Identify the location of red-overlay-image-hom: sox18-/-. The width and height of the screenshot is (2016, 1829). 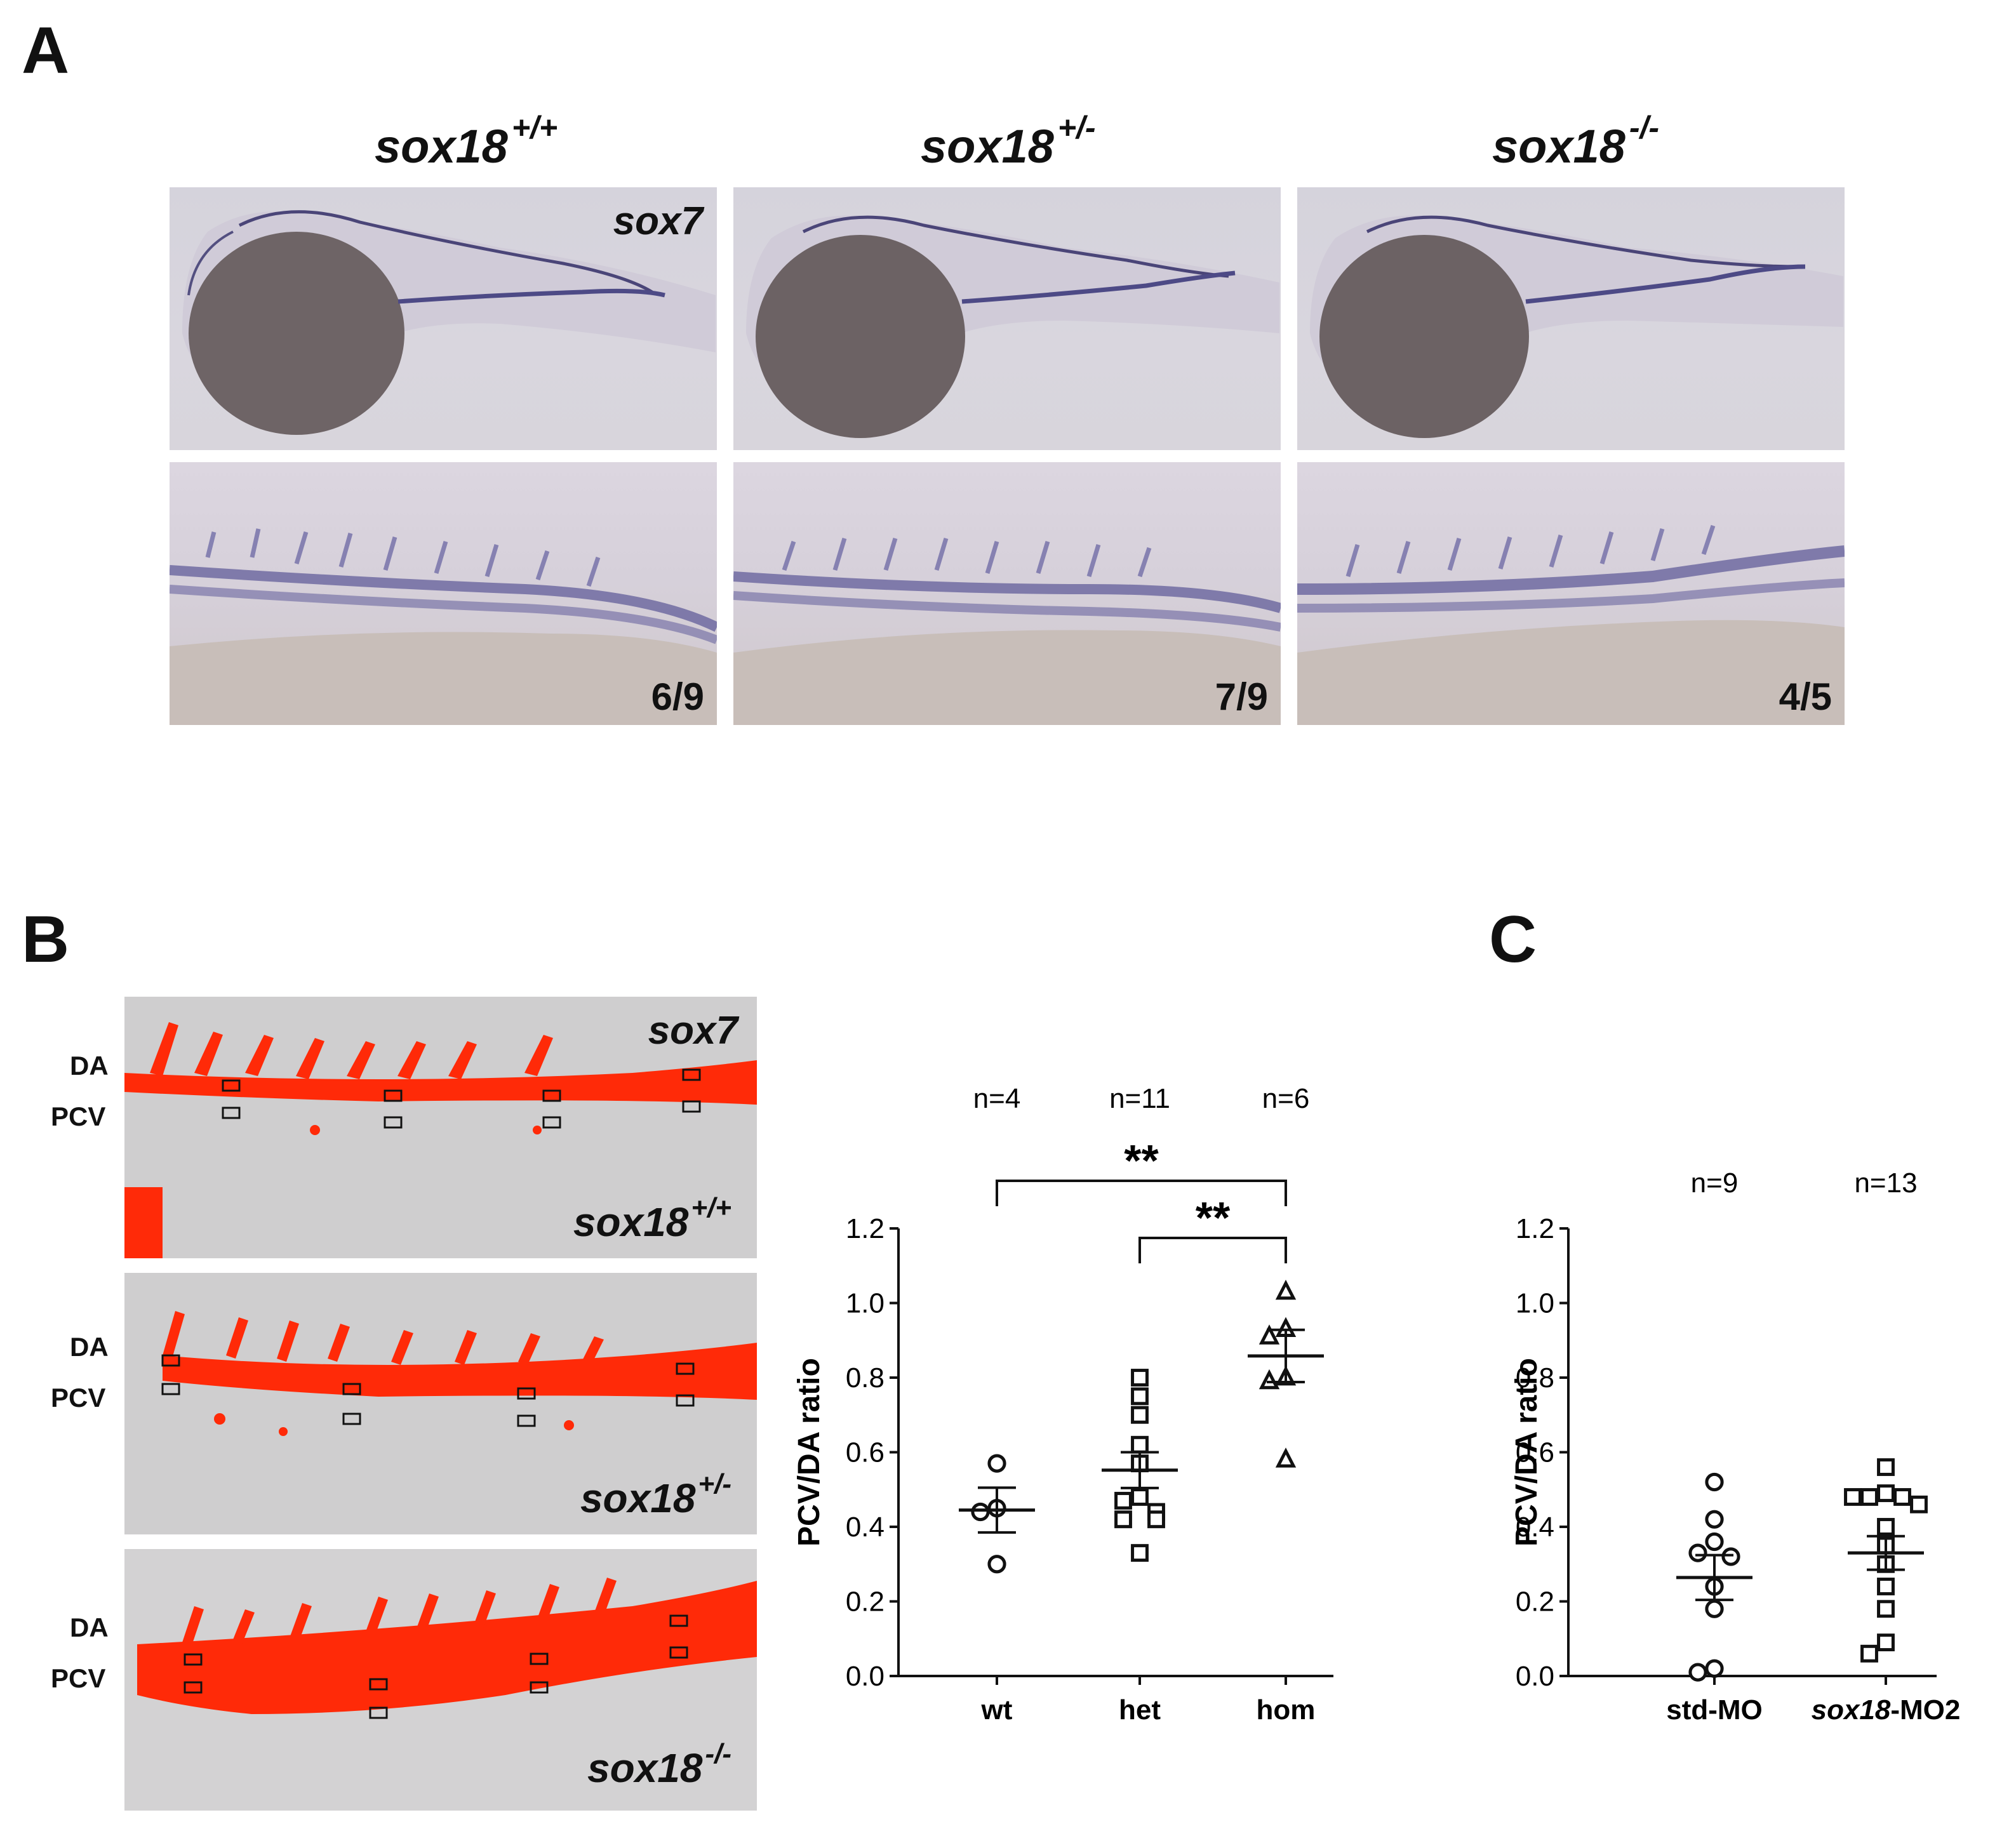
(440, 1680).